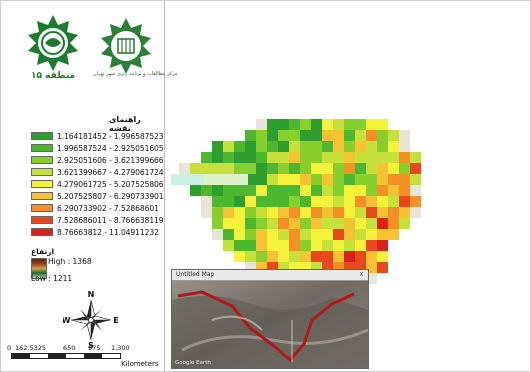  I want to click on legend-label: 1.164181452 - 1.996587523, so click(110, 136).